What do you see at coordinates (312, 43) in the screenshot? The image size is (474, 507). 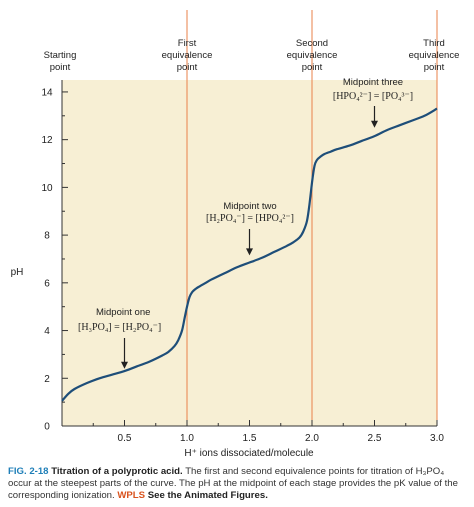 I see `equivalence-header-text: Second` at bounding box center [312, 43].